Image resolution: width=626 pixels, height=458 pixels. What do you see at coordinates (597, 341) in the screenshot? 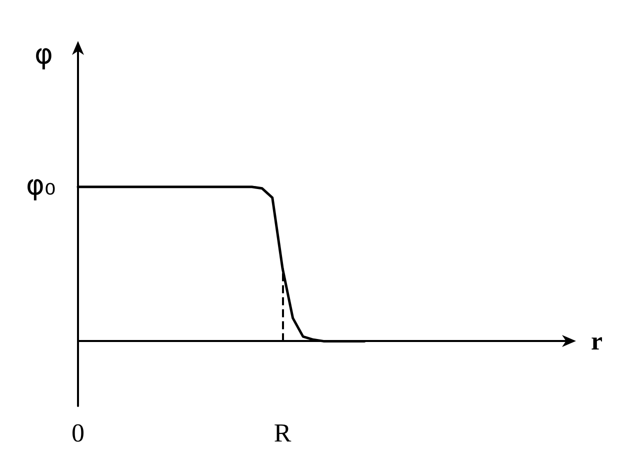
I see `x-axis-title: r` at bounding box center [597, 341].